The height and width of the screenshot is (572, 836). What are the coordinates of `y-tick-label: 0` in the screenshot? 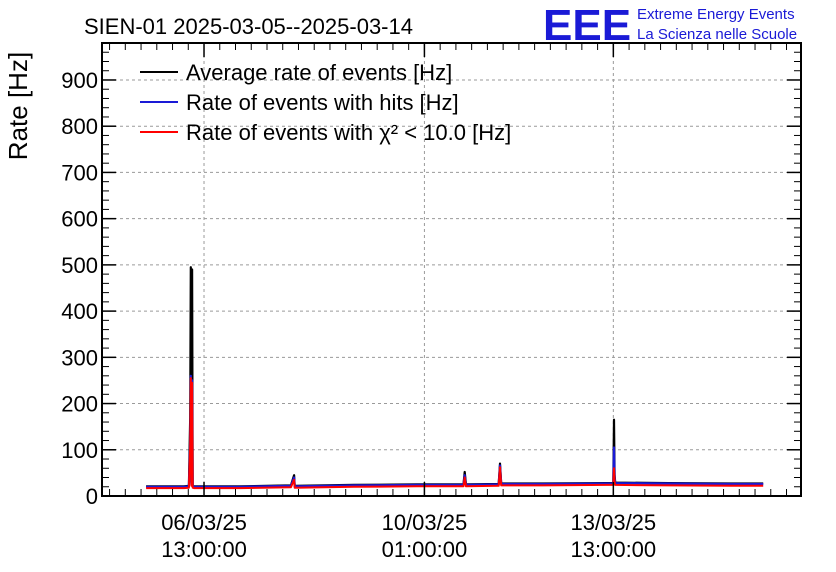 It's located at (92, 496).